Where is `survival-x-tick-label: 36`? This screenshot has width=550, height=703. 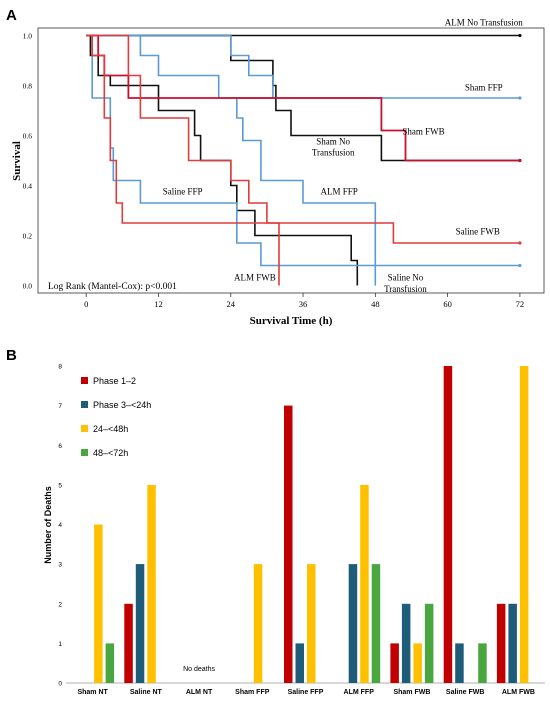
survival-x-tick-label: 36 is located at coordinates (303, 304).